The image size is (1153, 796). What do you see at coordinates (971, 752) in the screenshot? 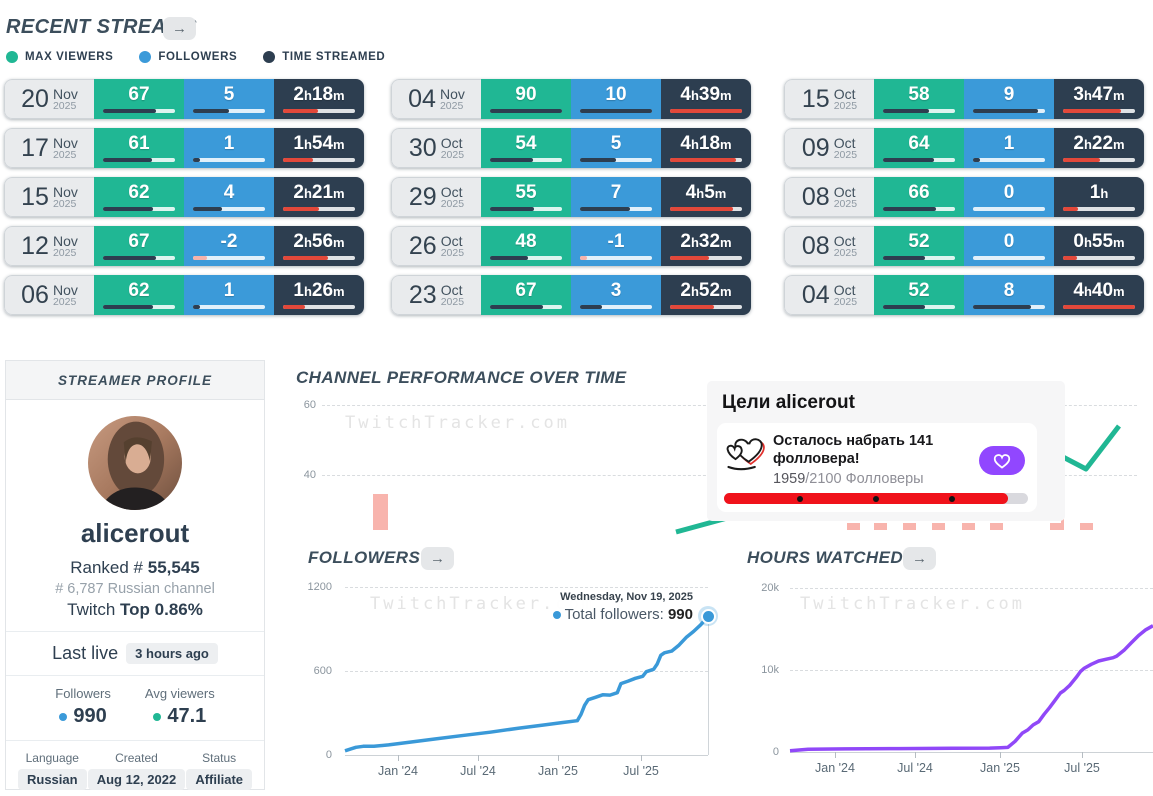
I see `gridline` at bounding box center [971, 752].